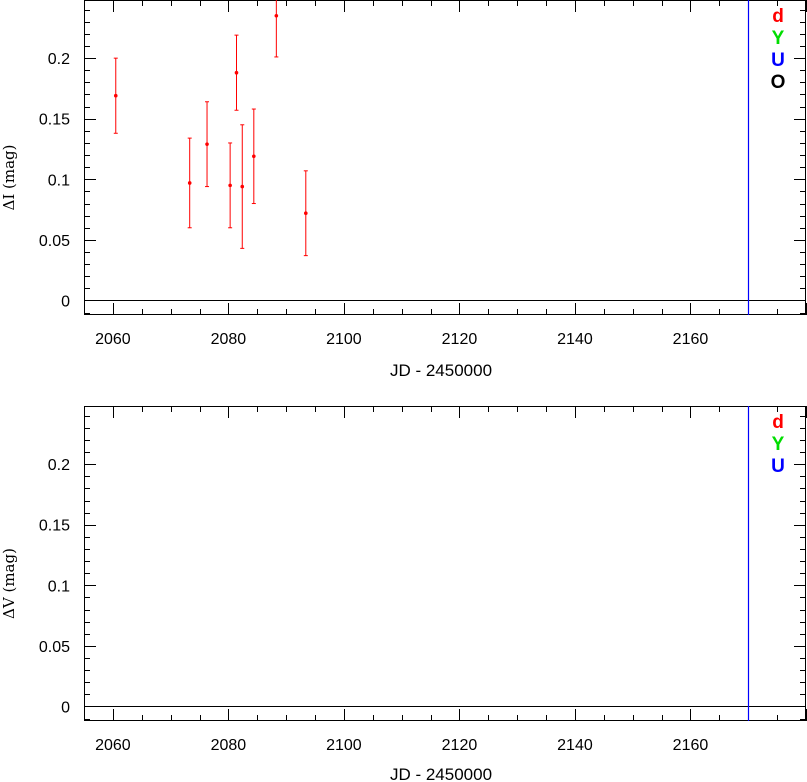  What do you see at coordinates (9, 583) in the screenshot?
I see `y-axis-title: ΔV (mag)` at bounding box center [9, 583].